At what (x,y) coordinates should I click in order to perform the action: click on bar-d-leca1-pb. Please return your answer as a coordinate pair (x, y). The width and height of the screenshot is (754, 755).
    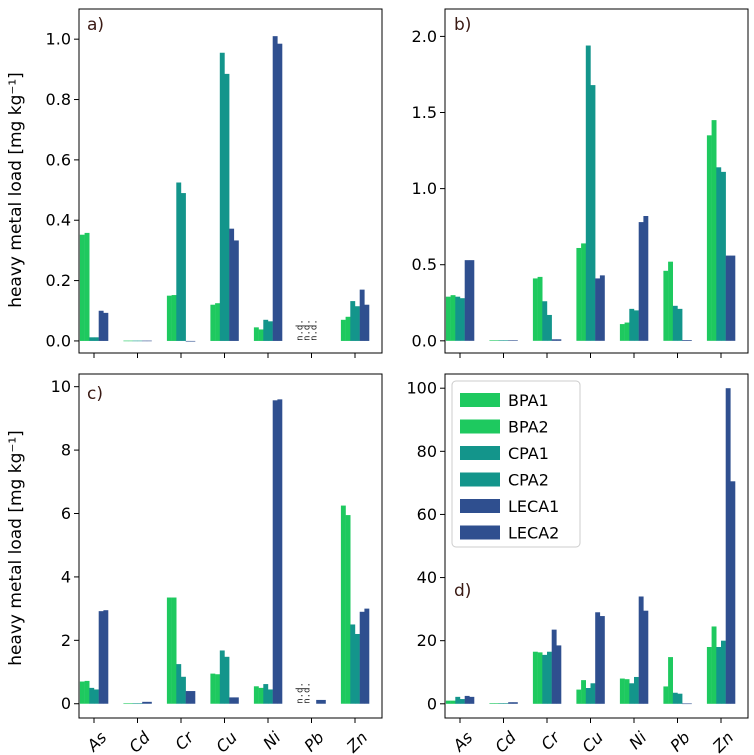
    Looking at the image, I should click on (685, 704).